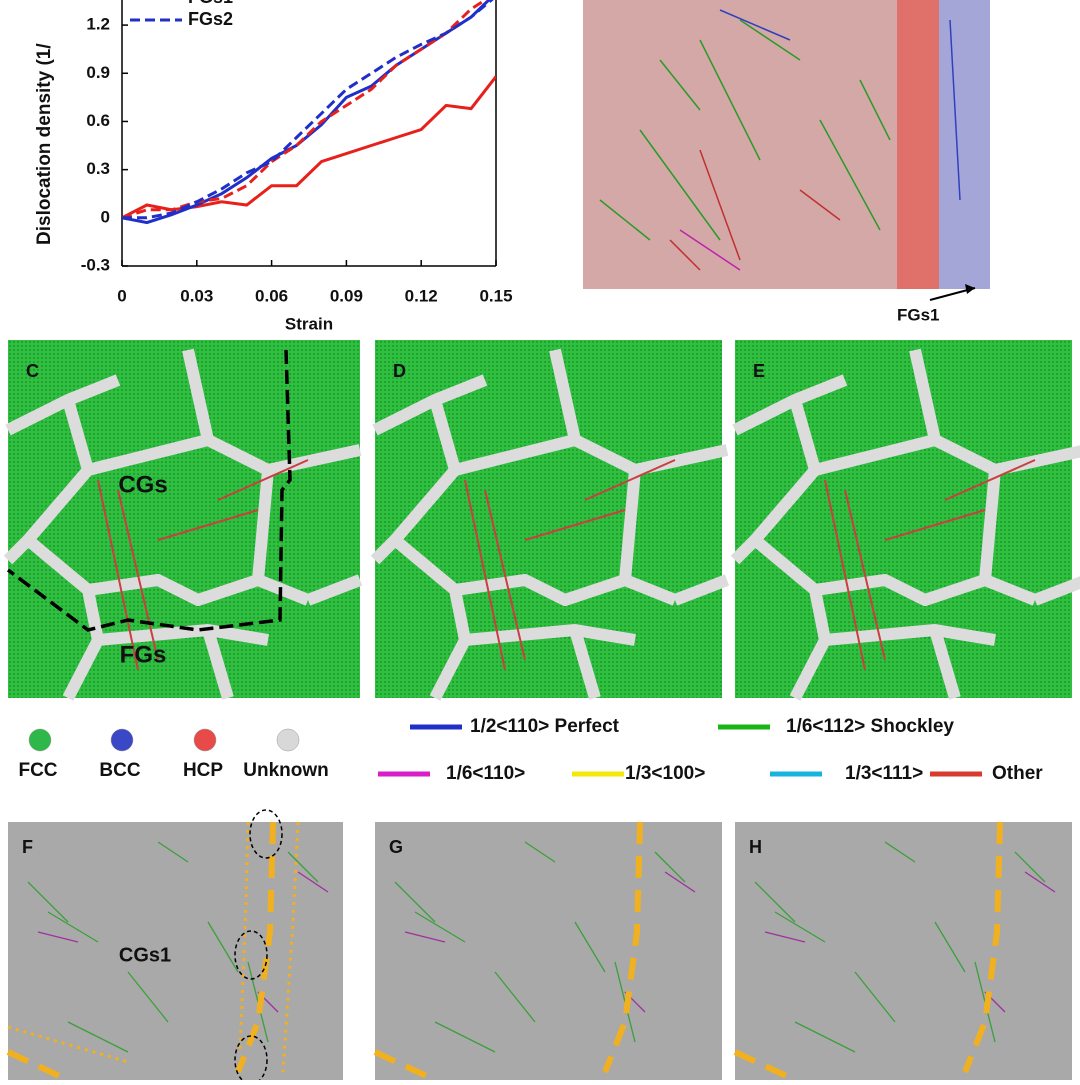 This screenshot has height=1085, width=1080. Describe the element at coordinates (32, 371) in the screenshot. I see `panel-letter: C` at that location.